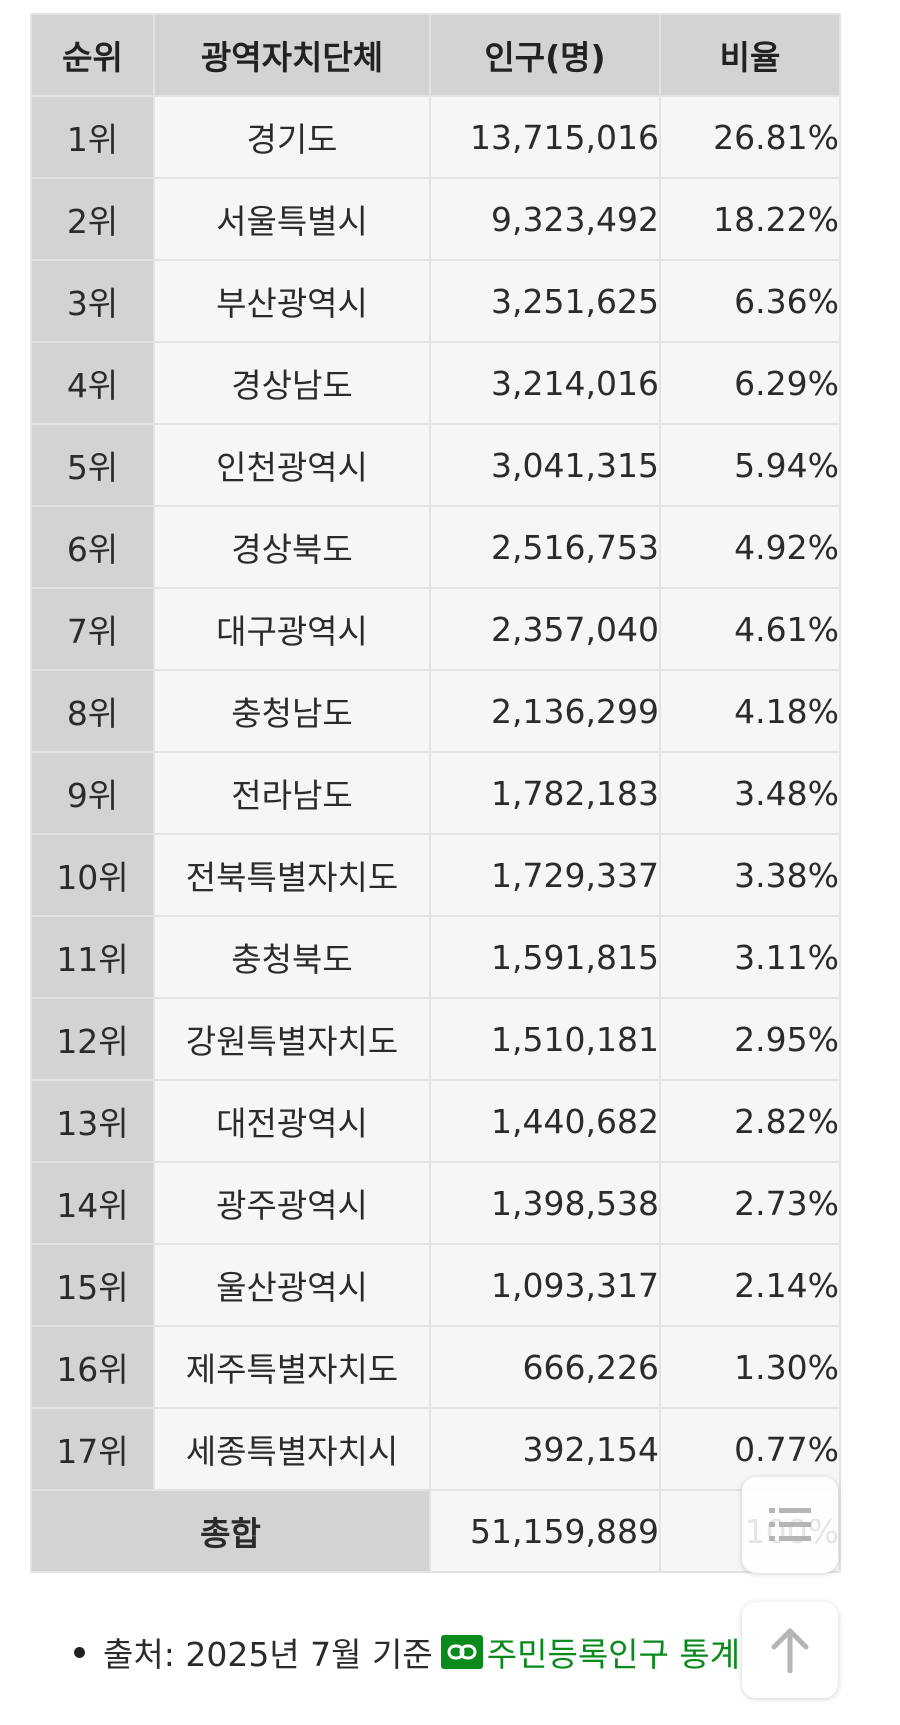 The width and height of the screenshot is (900, 1725). What do you see at coordinates (292, 795) in the screenshot?
I see `region-link: 전라남도` at bounding box center [292, 795].